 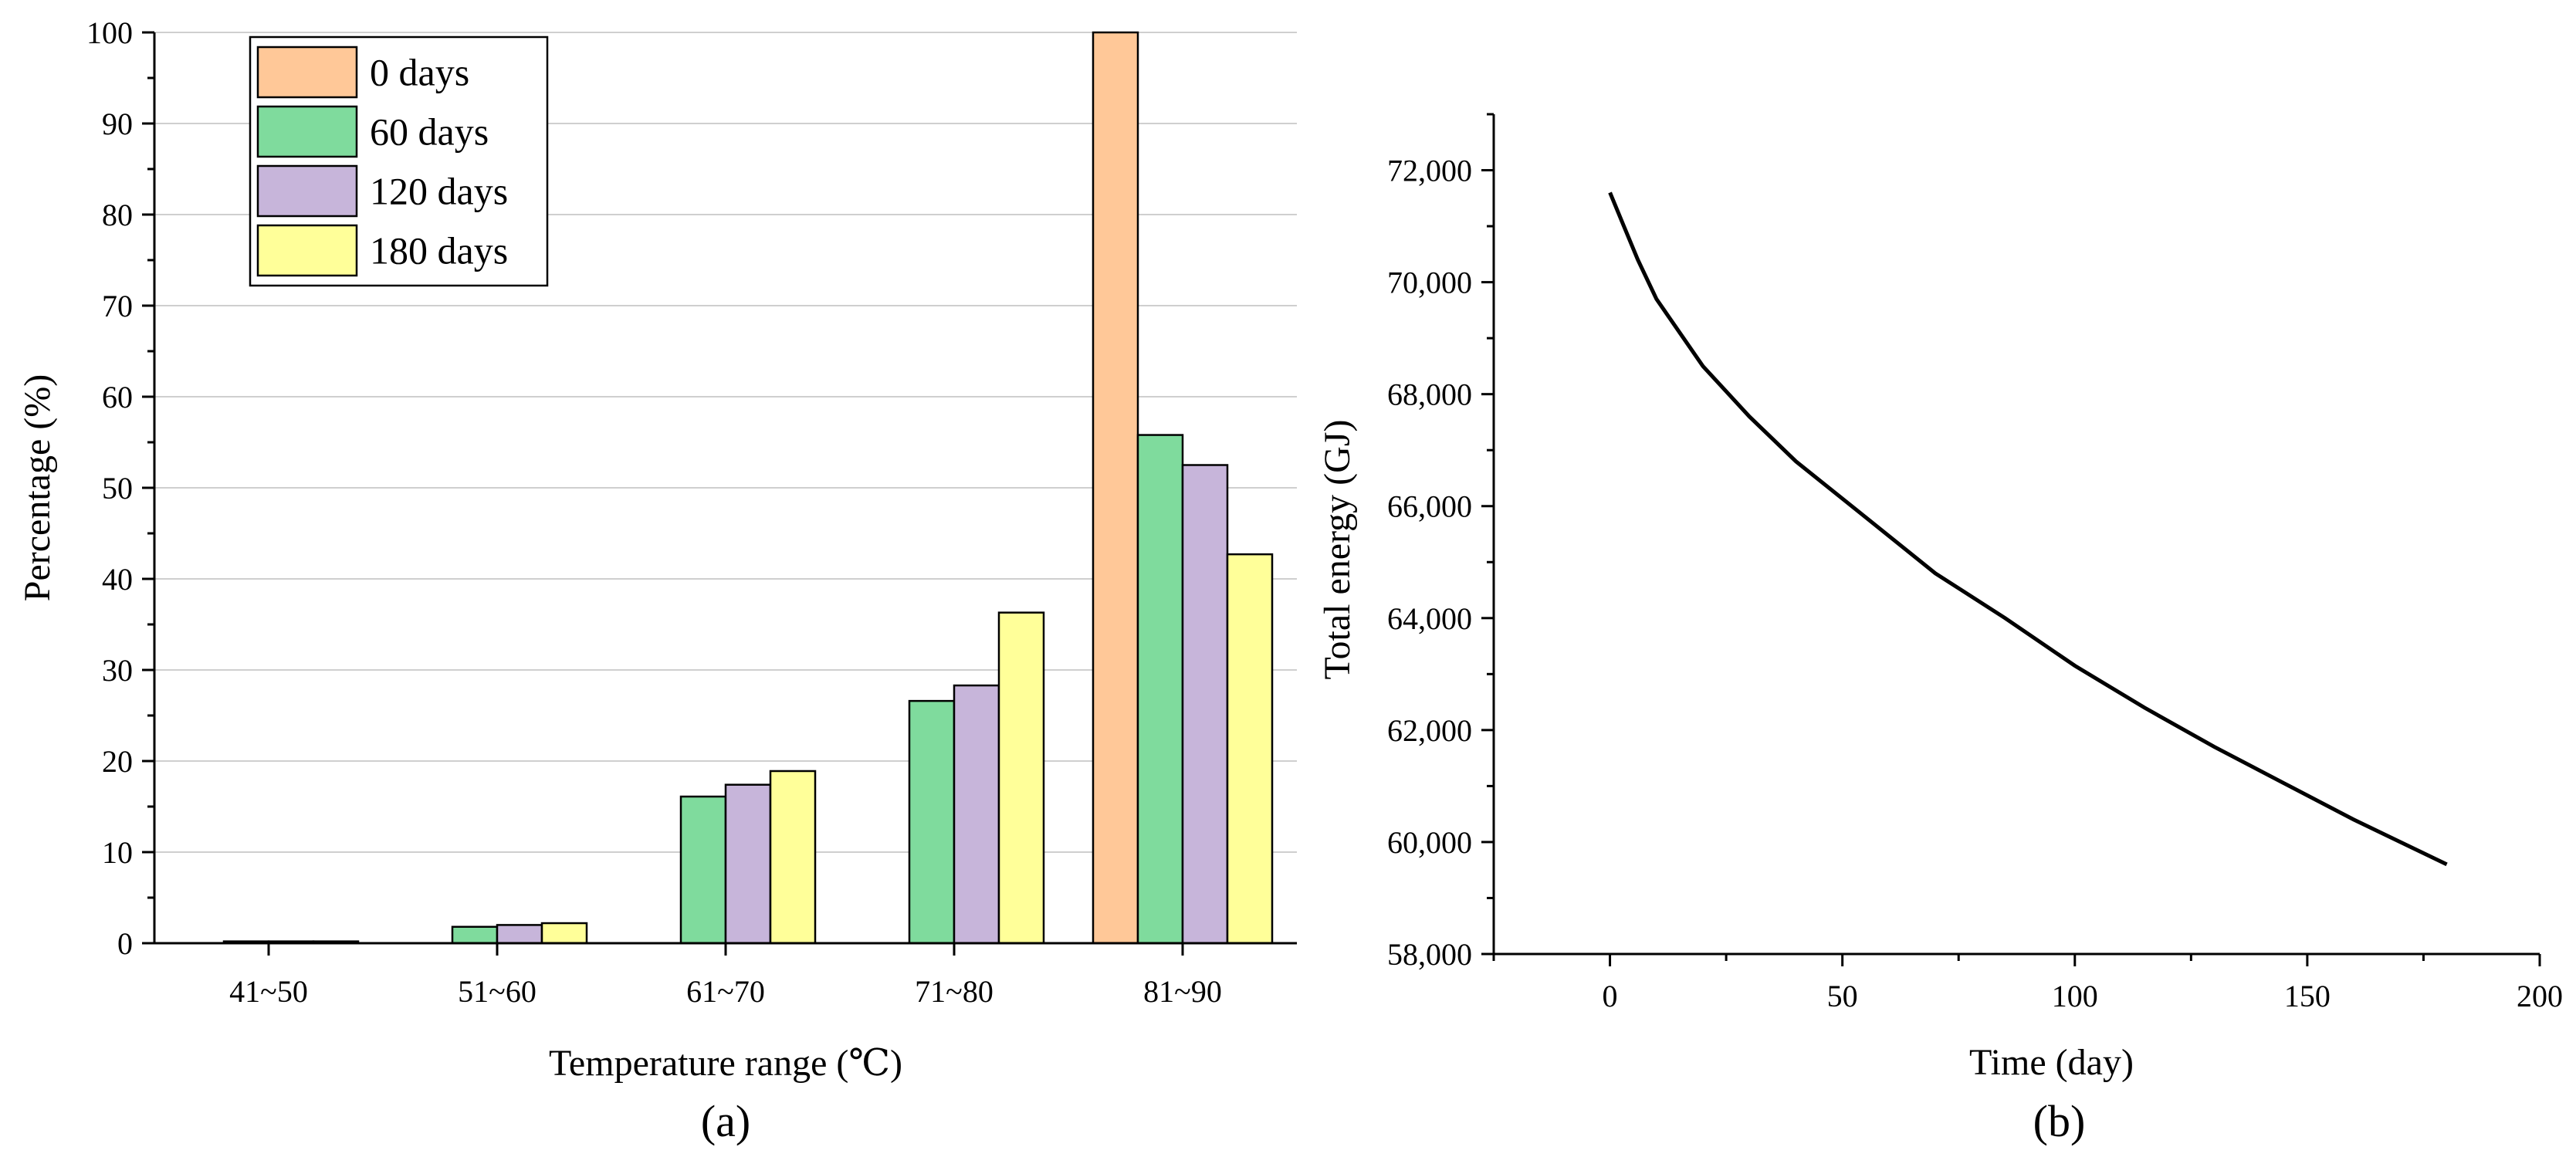 I want to click on a-legend-label: 180 days, so click(x=439, y=250).